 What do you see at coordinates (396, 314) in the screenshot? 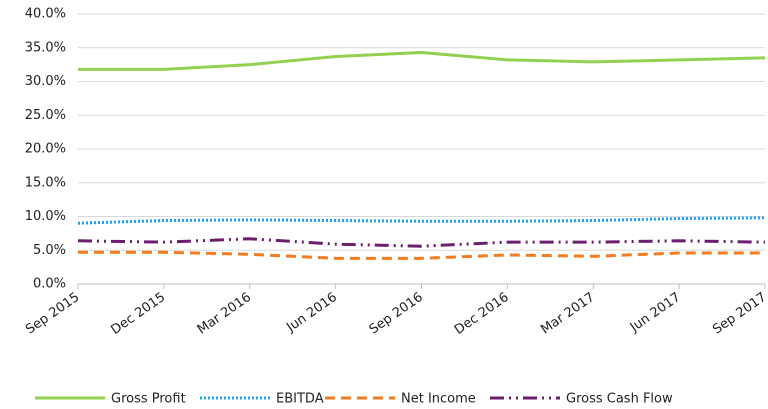
I see `x-tick-label: Sep 2016` at bounding box center [396, 314].